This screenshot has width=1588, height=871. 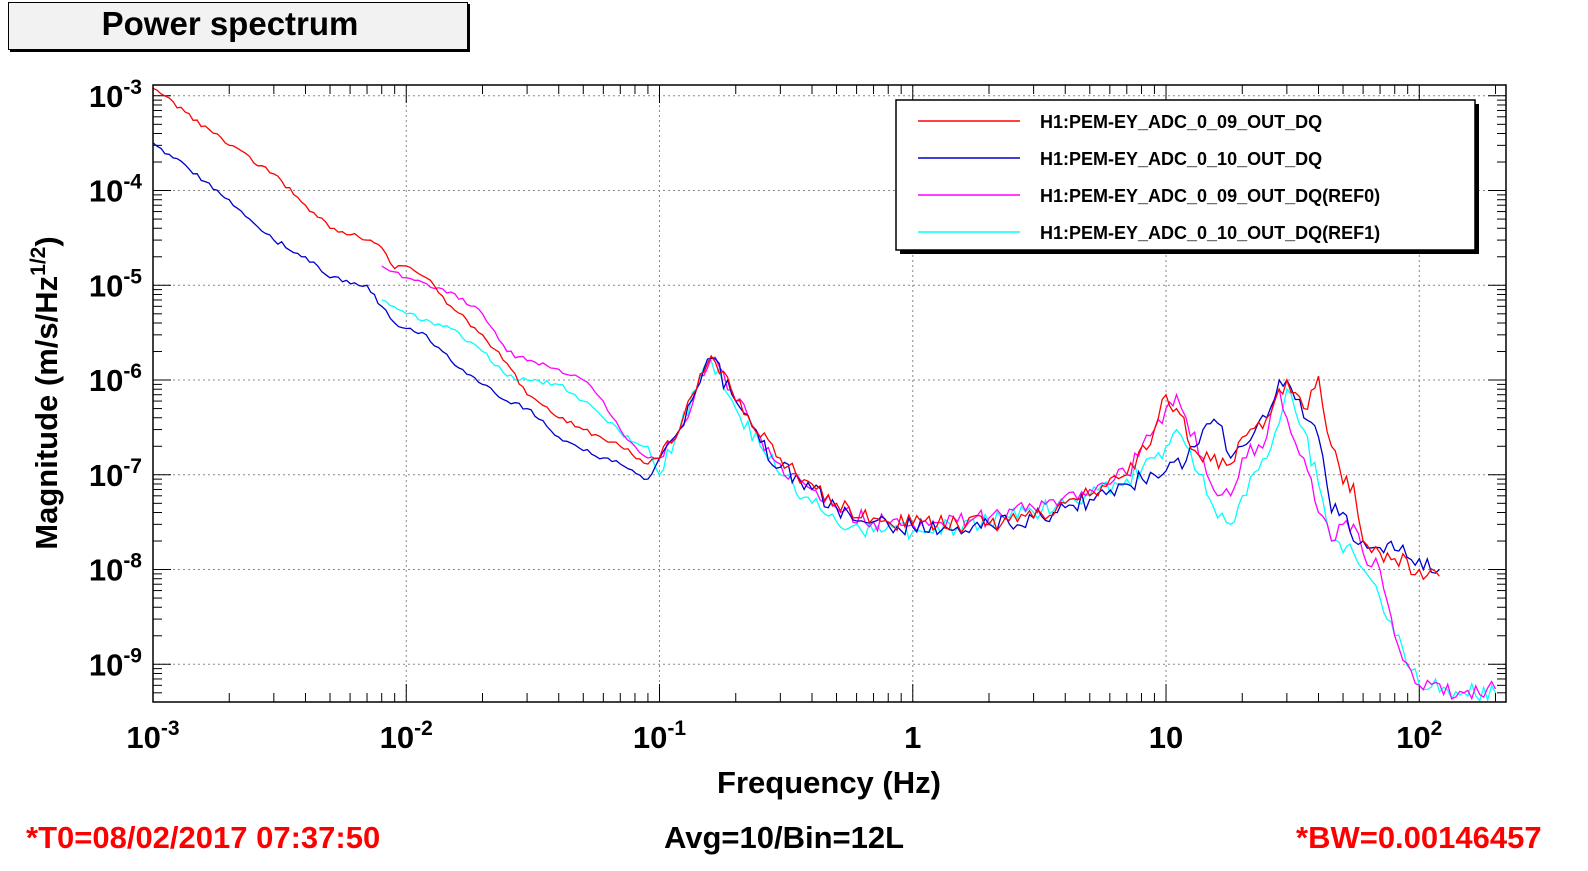 I want to click on y-axis-label-close: ), so click(x=46, y=241).